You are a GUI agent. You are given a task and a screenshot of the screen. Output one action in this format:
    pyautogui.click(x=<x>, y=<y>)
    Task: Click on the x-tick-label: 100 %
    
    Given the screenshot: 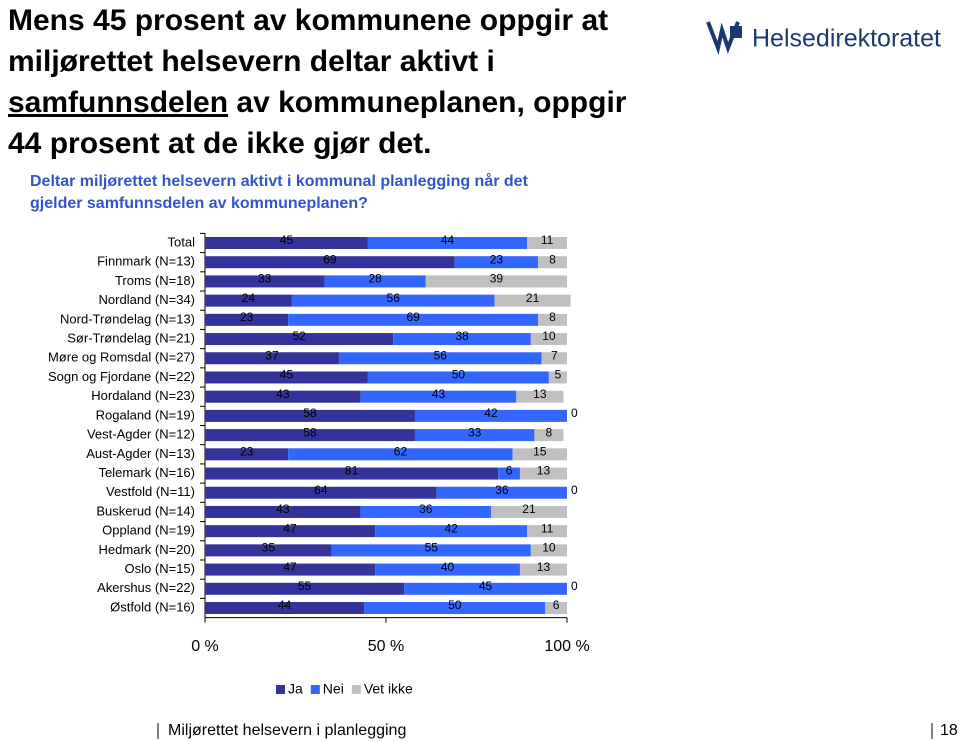 What is the action you would take?
    pyautogui.click(x=566, y=646)
    